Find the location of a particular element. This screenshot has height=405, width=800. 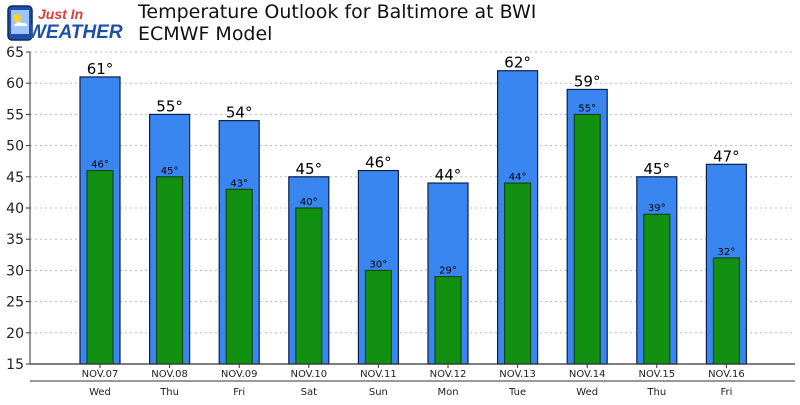

x-tick-label: NOV.08 is located at coordinates (169, 374).